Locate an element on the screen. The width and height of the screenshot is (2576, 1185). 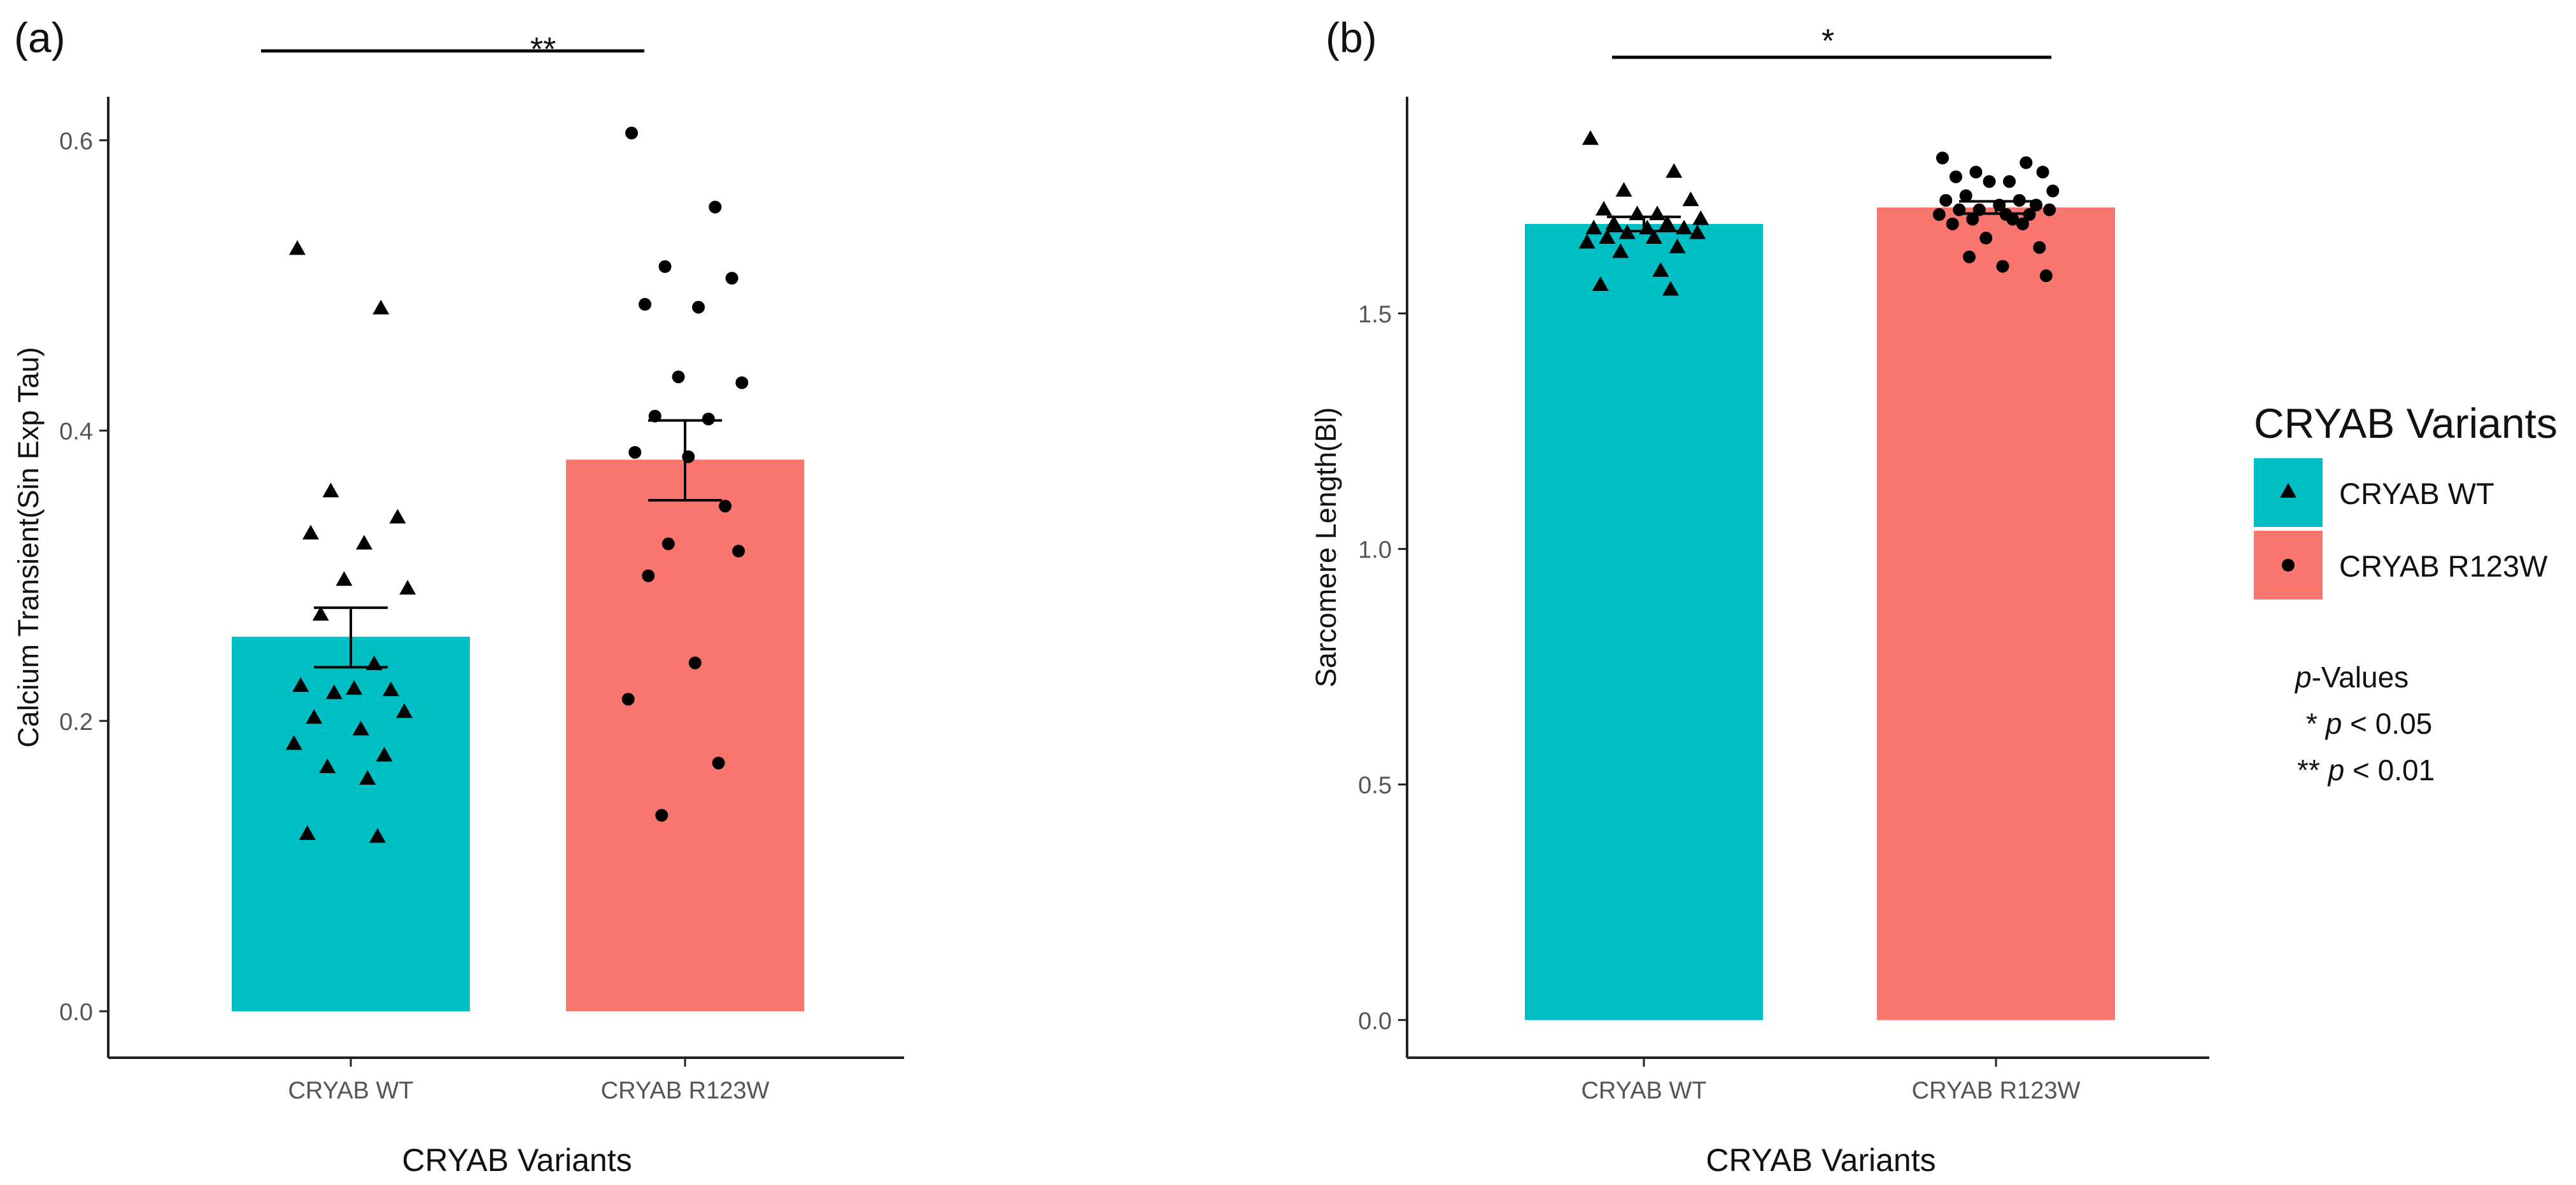
y-tick-label: 1.5 is located at coordinates (1375, 314).